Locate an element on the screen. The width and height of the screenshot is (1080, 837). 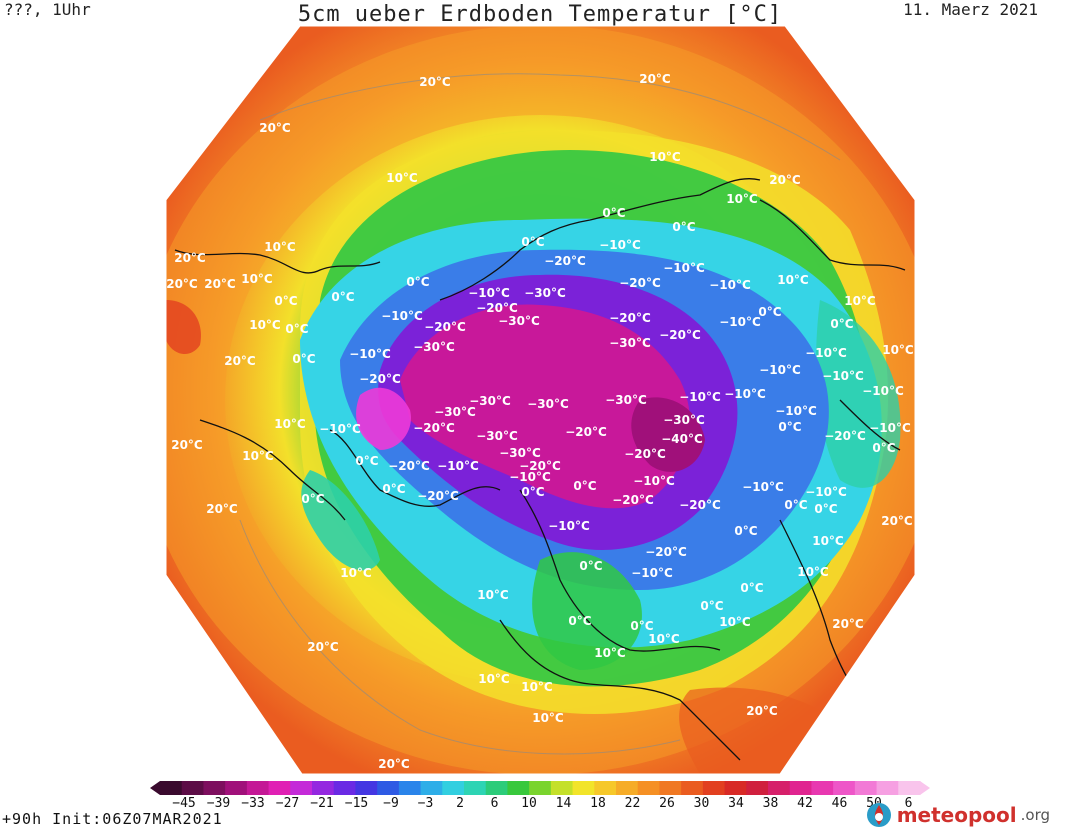
map-title: 5cm ueber Erdboden Temperatur [°C] is located at coordinates (540, 14).